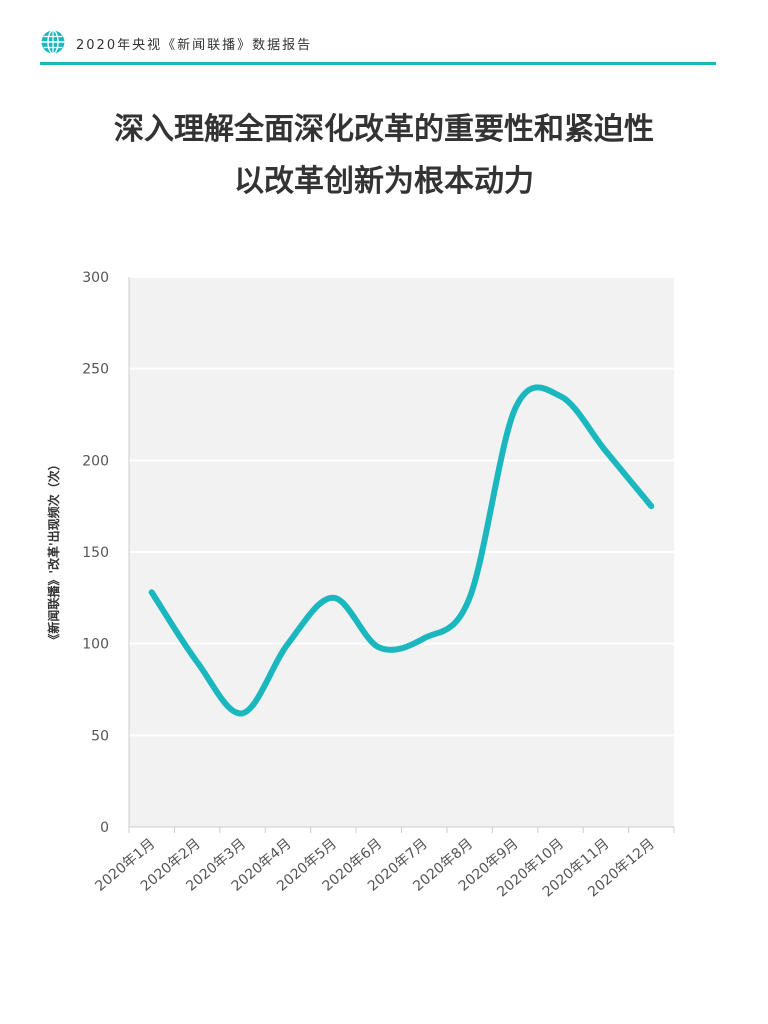 This screenshot has height=1024, width=768. What do you see at coordinates (95, 370) in the screenshot?
I see `y-tick-label: 250` at bounding box center [95, 370].